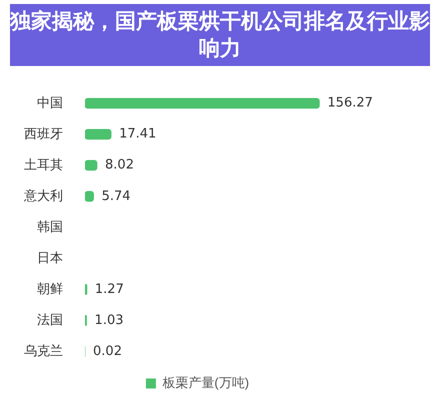 Image resolution: width=440 pixels, height=400 pixels. I want to click on data-label: 8.02, so click(119, 165).